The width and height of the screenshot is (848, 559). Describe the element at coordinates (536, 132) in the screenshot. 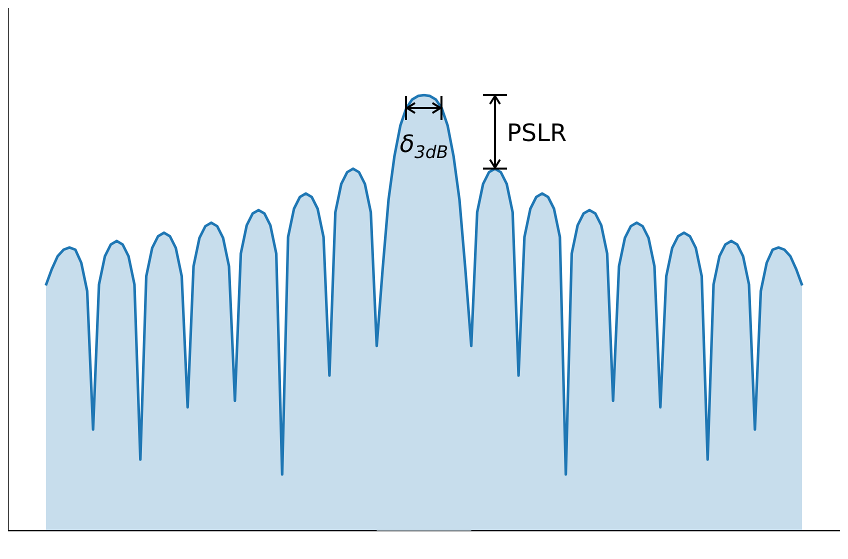

I see `annotation: PSLR` at that location.